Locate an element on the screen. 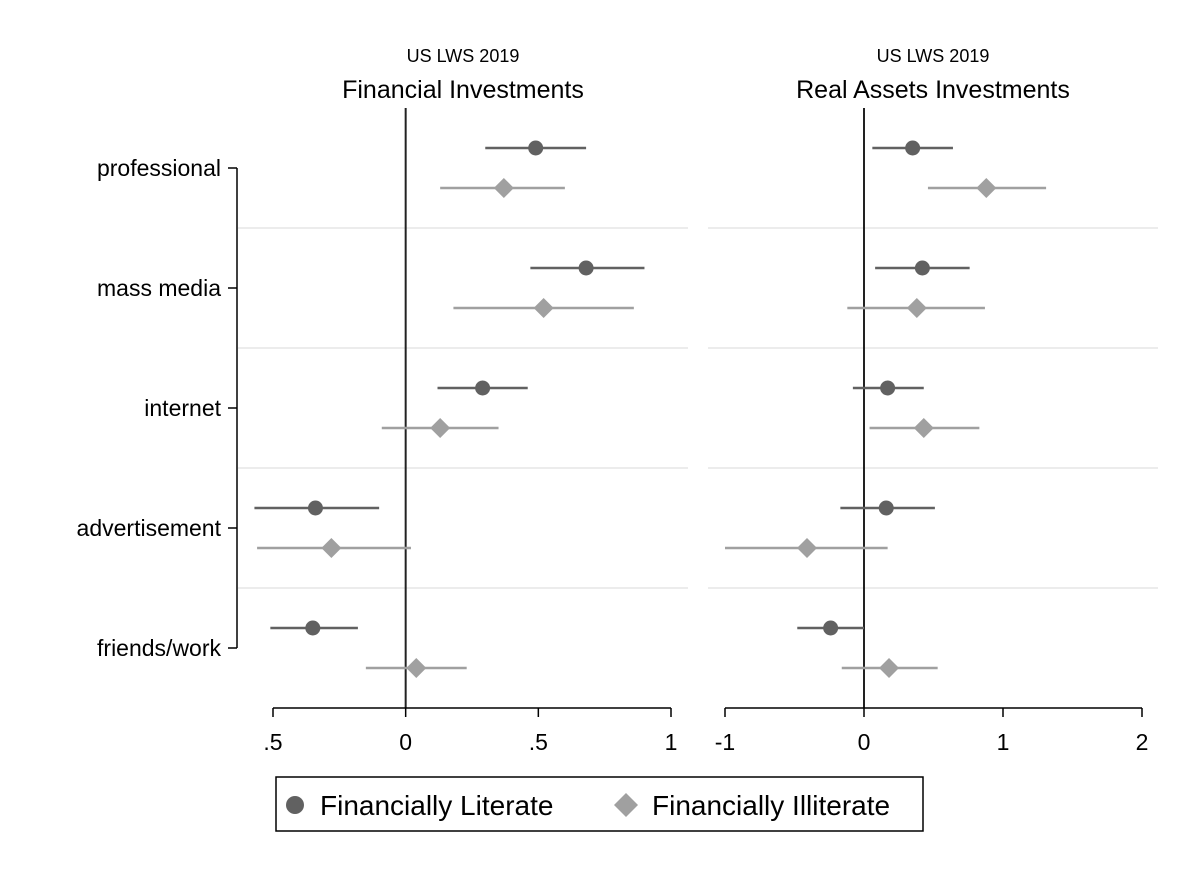 The width and height of the screenshot is (1200, 874). panel-title: Financial Investments is located at coordinates (463, 90).